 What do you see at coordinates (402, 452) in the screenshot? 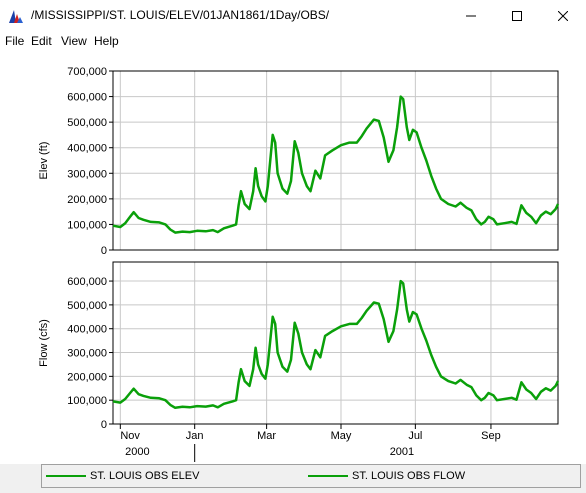
I see `year-label: 2001` at bounding box center [402, 452].